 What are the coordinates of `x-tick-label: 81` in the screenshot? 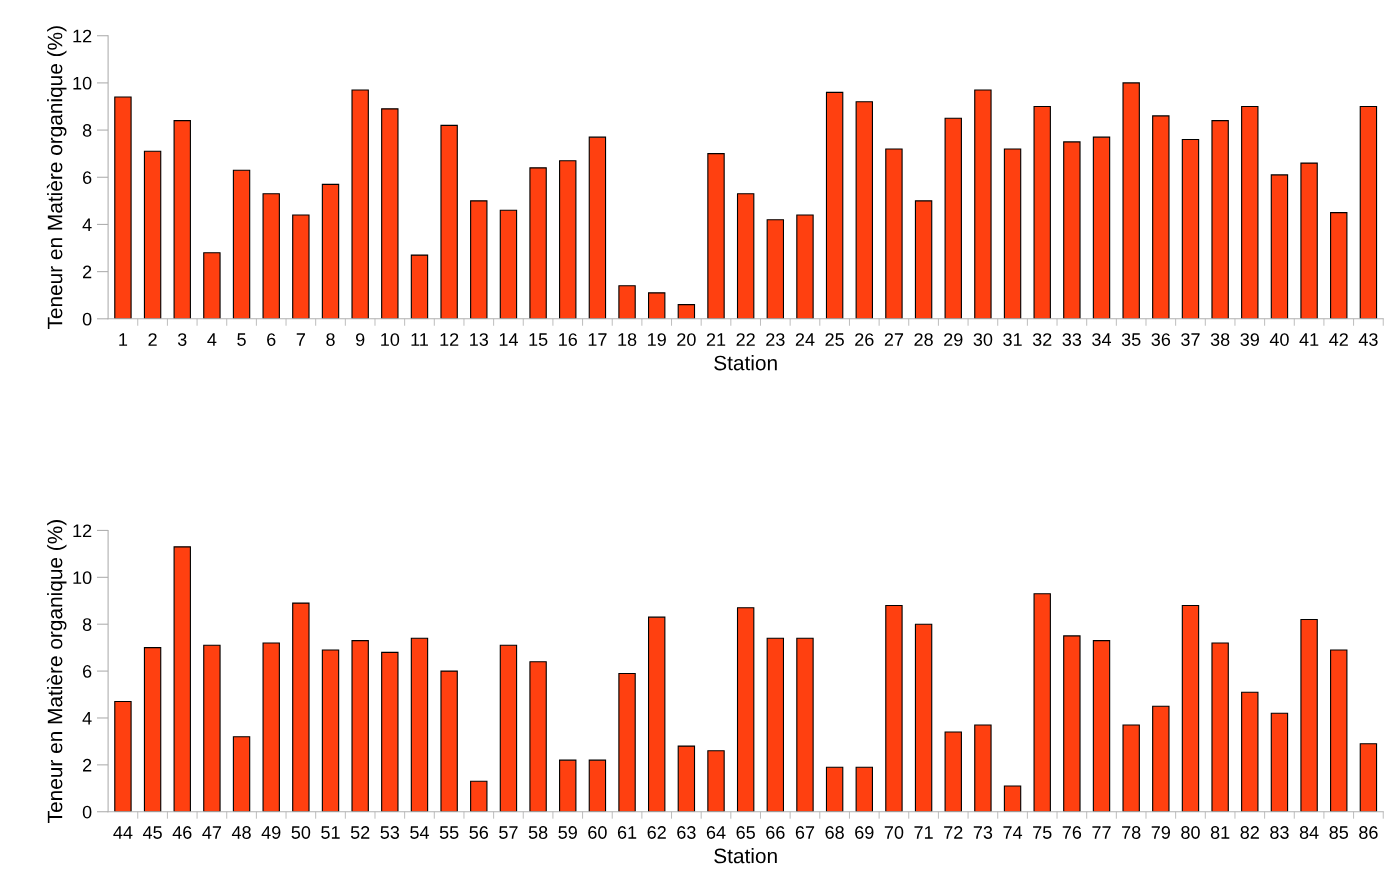 It's located at (1220, 832).